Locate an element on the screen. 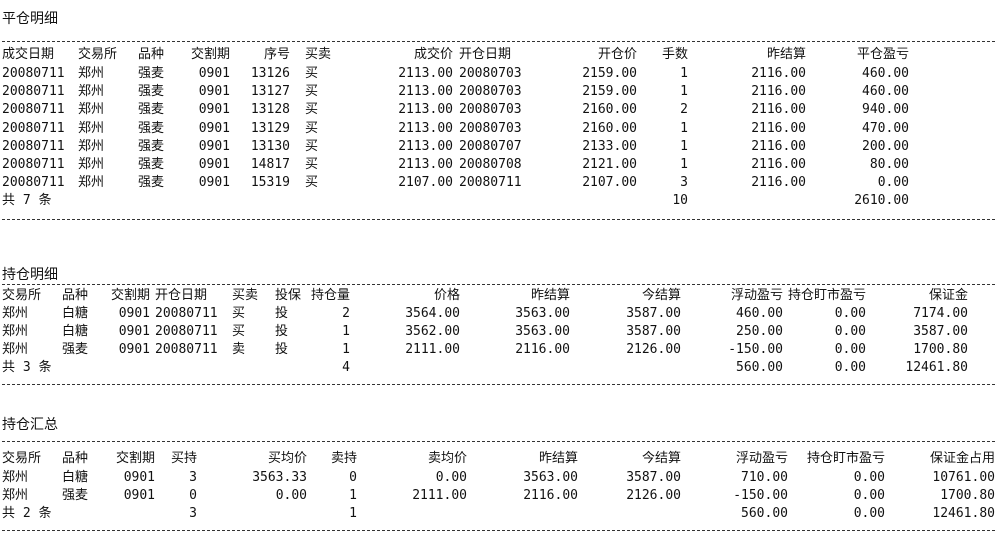 This screenshot has height=540, width=1000. row-lots: 3 is located at coordinates (684, 183).